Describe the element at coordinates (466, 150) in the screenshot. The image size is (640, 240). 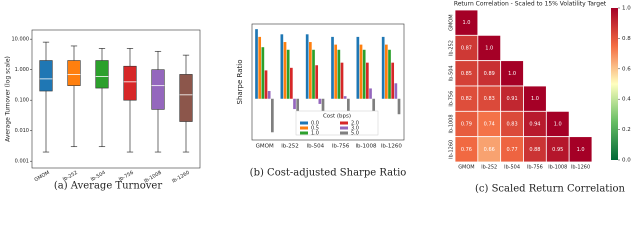
I see `cell-label: 0.76` at that location.